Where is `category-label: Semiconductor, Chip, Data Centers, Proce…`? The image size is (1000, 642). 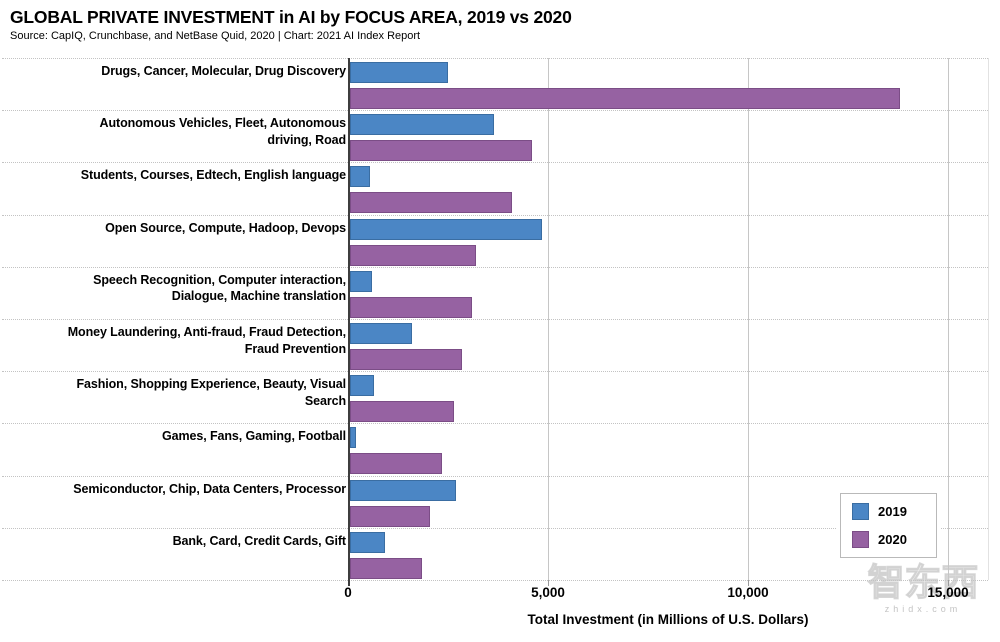 category-label: Semiconductor, Chip, Data Centers, Proce… is located at coordinates (209, 488).